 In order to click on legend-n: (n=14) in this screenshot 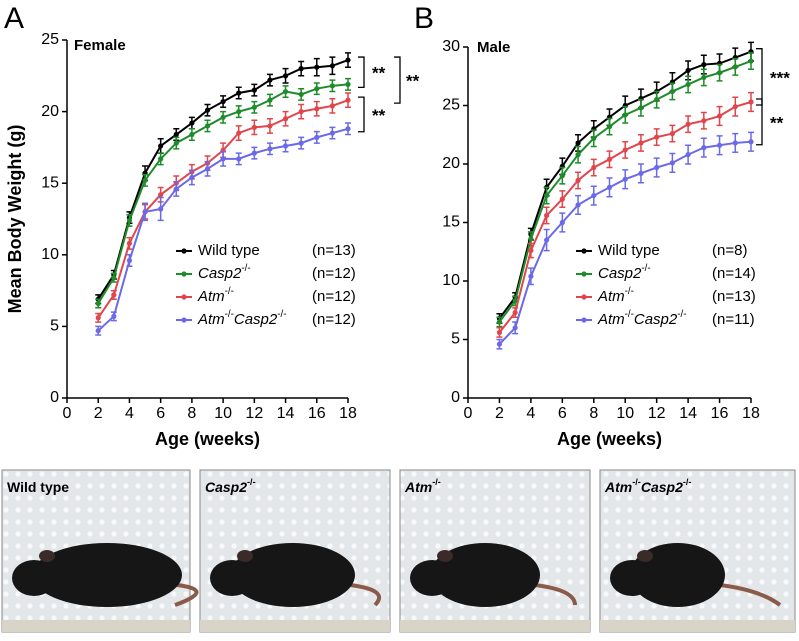, I will do `click(734, 273)`.